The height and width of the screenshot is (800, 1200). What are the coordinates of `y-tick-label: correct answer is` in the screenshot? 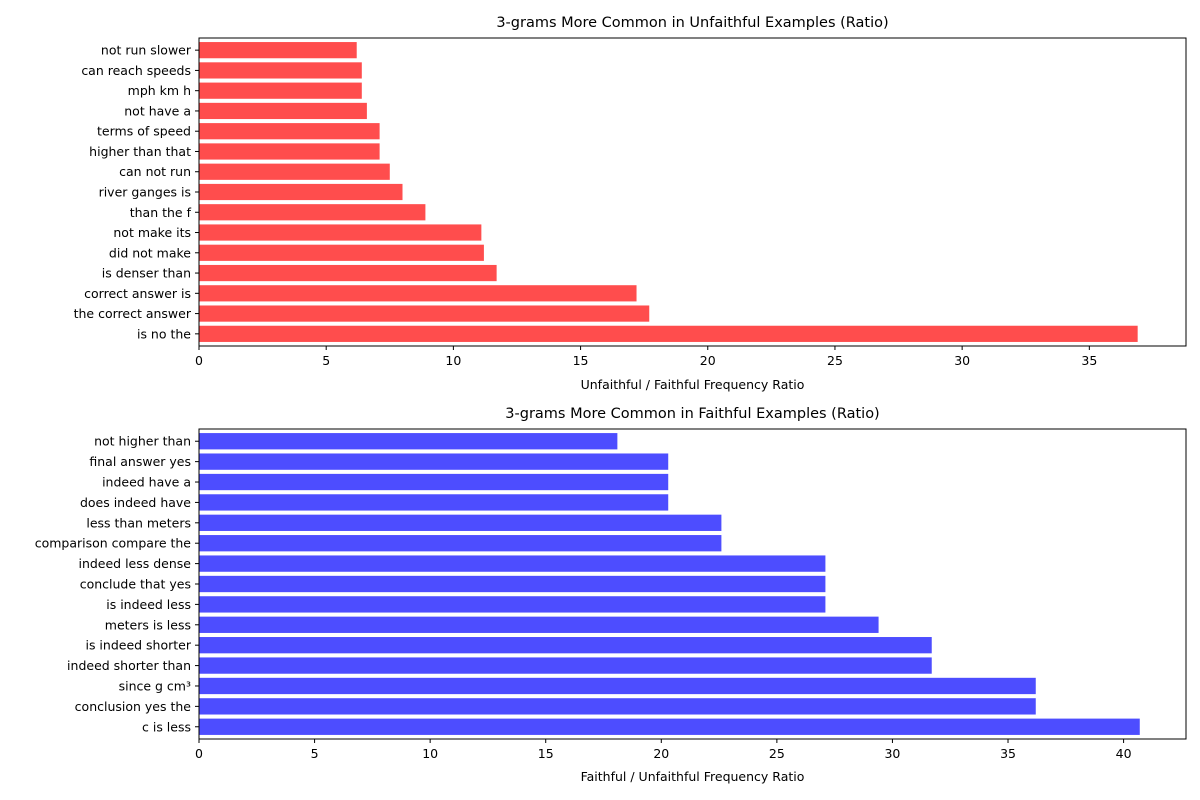 It's located at (137, 293).